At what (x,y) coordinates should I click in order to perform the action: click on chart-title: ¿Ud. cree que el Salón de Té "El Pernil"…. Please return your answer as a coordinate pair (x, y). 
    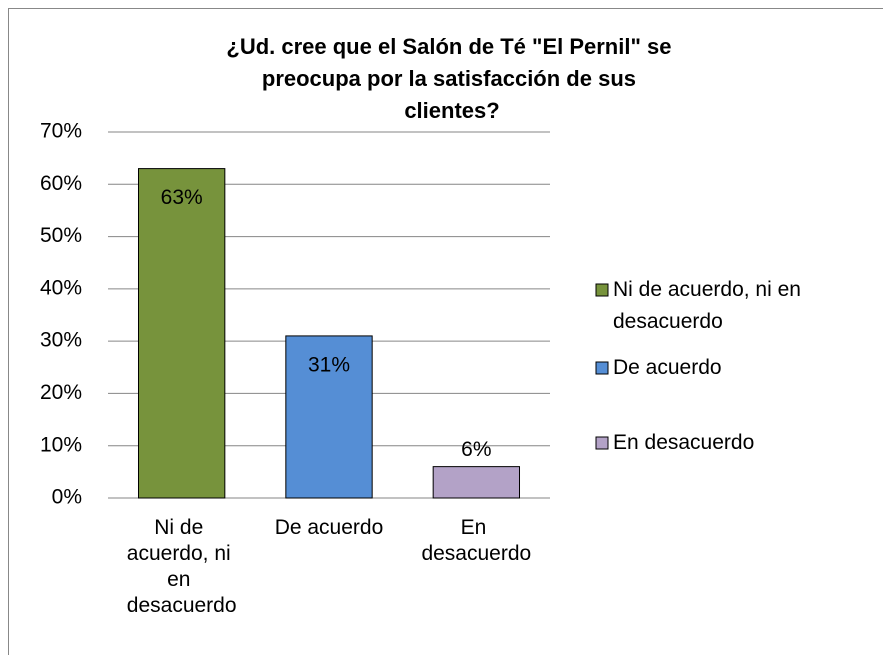
    Looking at the image, I should click on (451, 78).